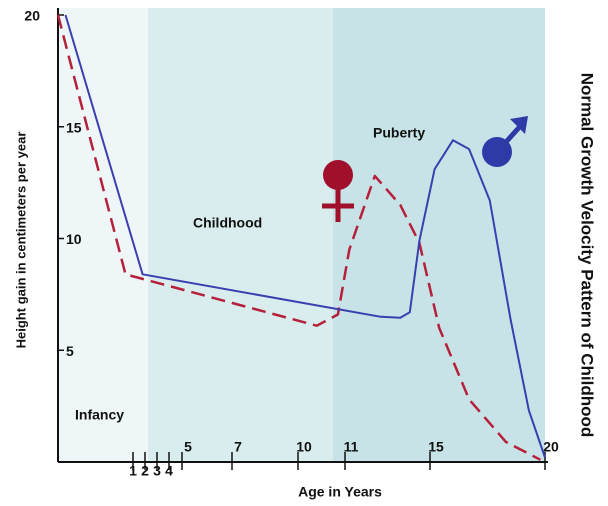  Describe the element at coordinates (157, 471) in the screenshot. I see `x-tick-label: 3` at that location.